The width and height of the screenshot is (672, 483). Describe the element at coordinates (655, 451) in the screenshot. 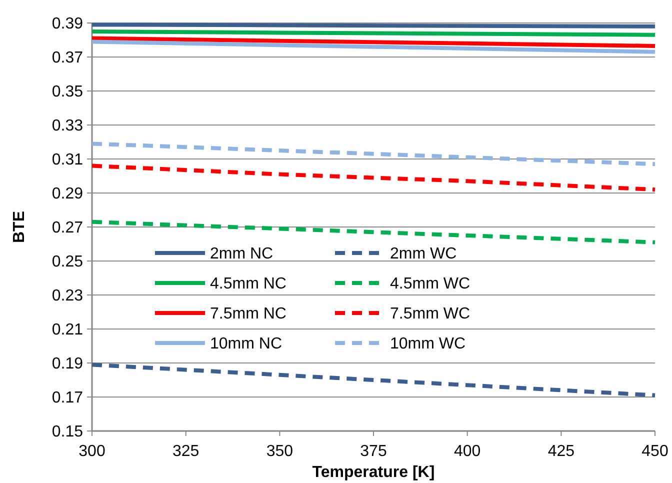

I see `x-tick-label: 450` at that location.